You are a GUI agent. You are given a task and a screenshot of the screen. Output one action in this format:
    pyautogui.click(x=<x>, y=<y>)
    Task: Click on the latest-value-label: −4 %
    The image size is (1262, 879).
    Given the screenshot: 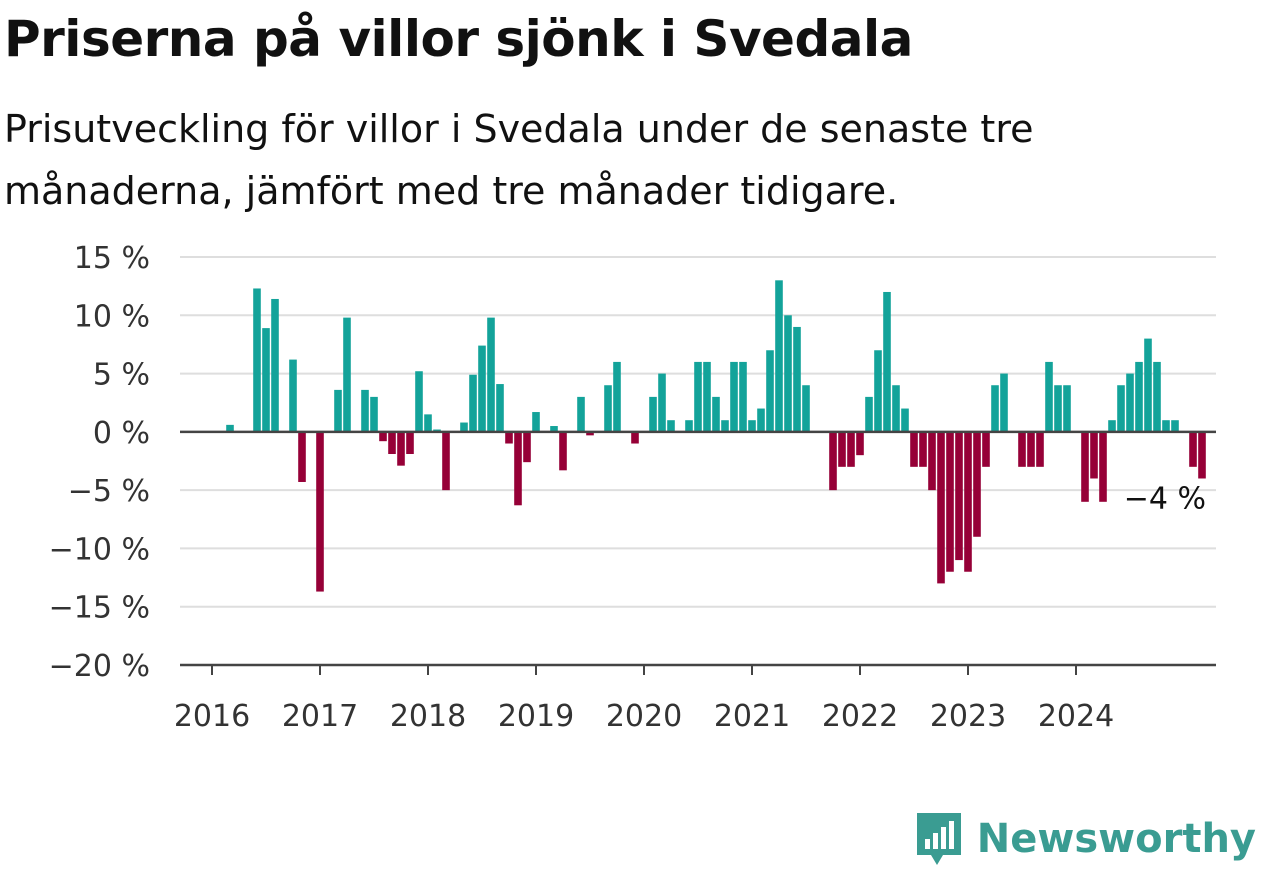 What is the action you would take?
    pyautogui.click(x=1165, y=498)
    